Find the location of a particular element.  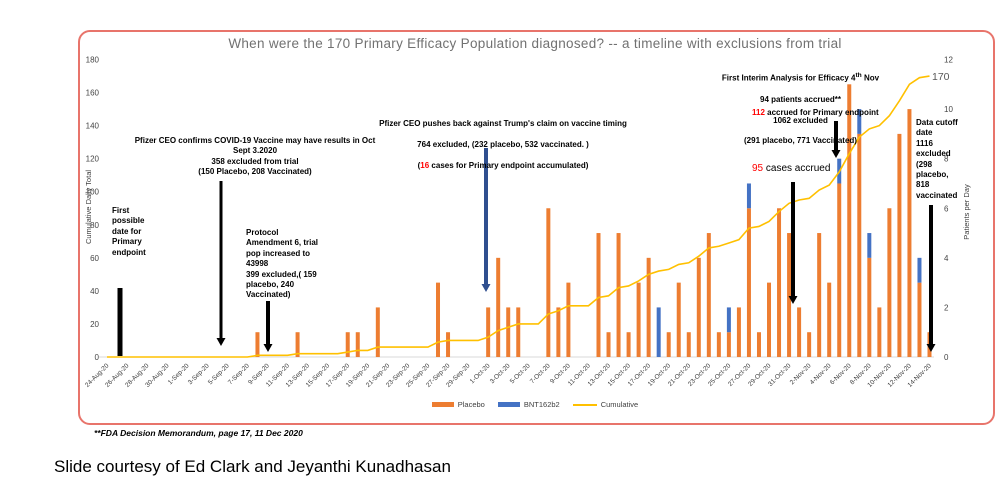

count-95: 95 is located at coordinates (758, 168).